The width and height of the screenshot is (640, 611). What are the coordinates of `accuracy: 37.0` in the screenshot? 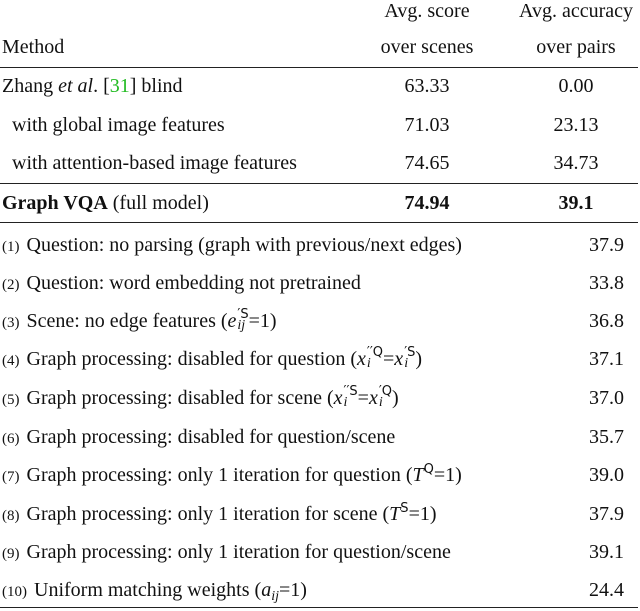 It's located at (606, 398).